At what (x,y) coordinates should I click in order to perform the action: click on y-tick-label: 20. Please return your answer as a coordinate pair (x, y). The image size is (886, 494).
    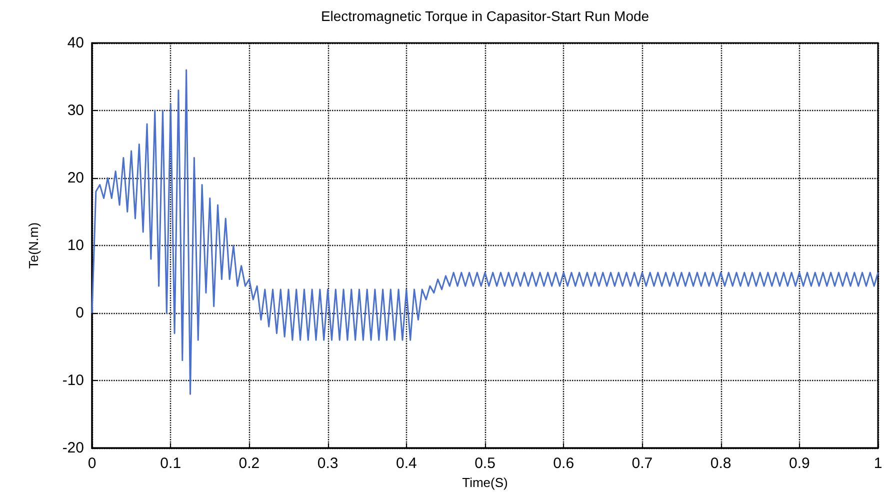
    Looking at the image, I should click on (75, 178).